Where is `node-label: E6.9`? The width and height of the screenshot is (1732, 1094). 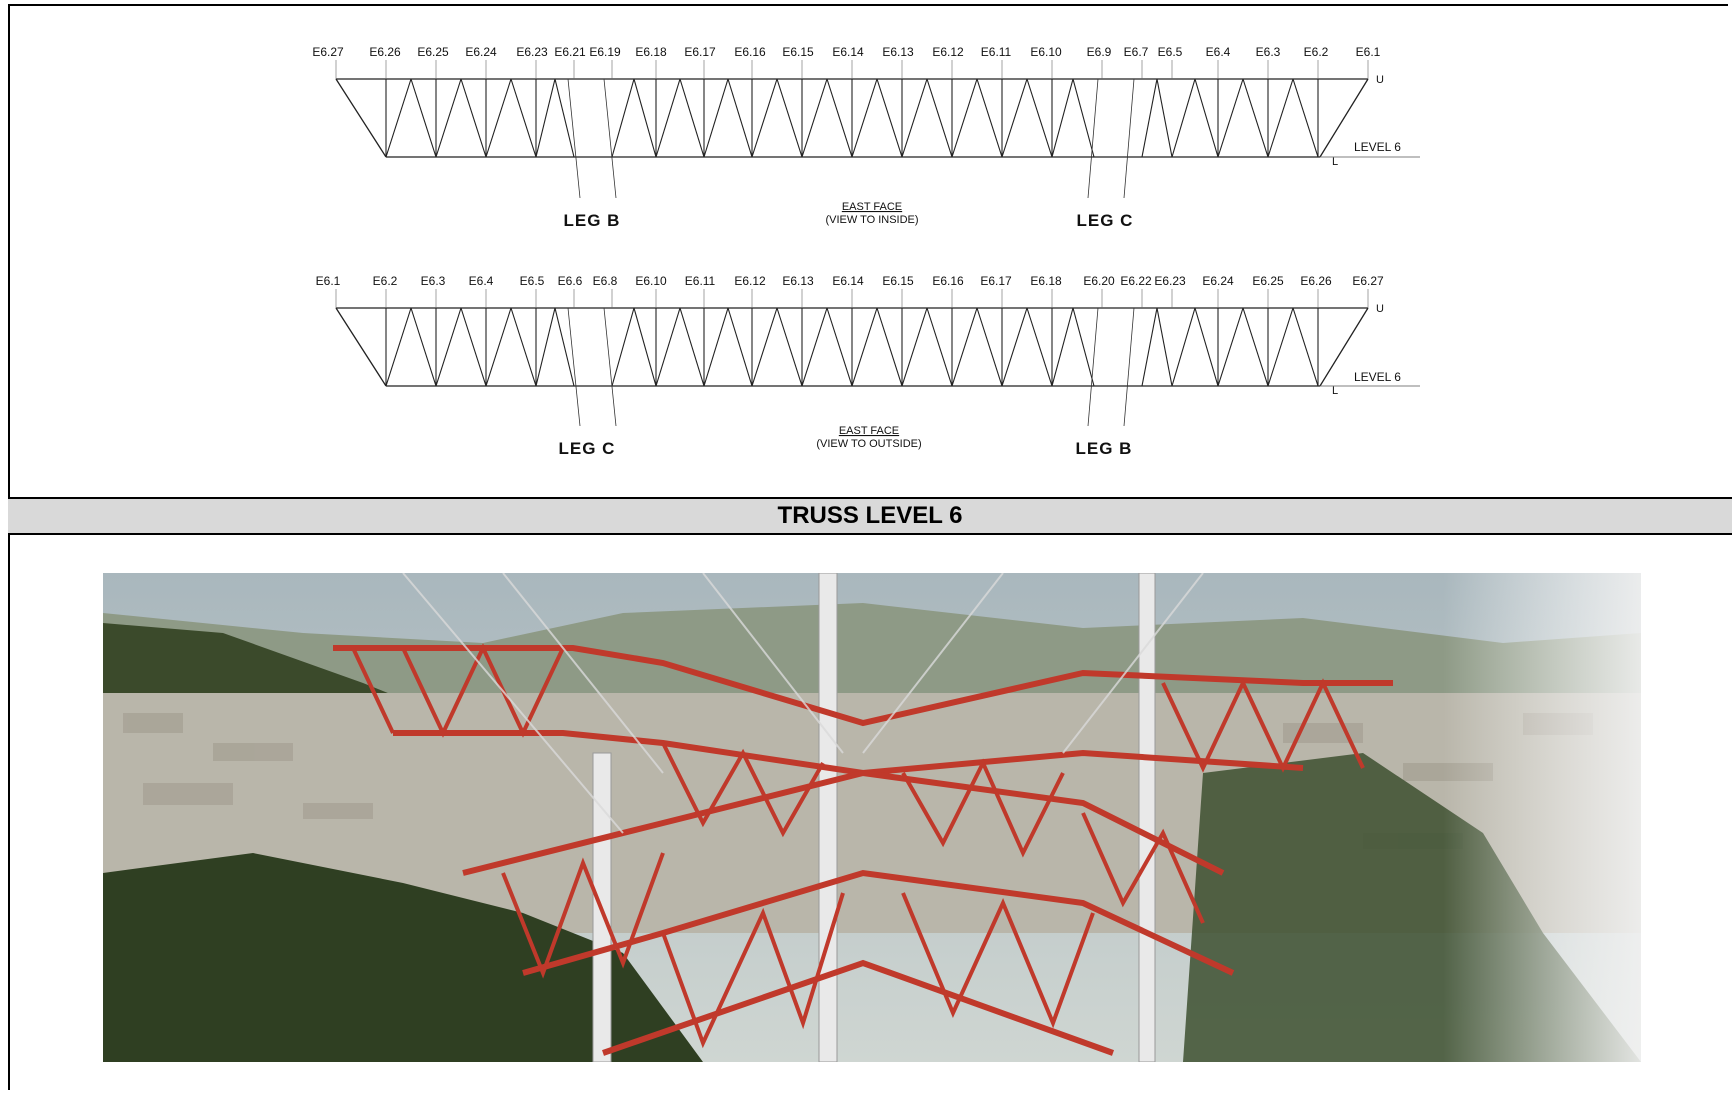 node-label: E6.9 is located at coordinates (1099, 52).